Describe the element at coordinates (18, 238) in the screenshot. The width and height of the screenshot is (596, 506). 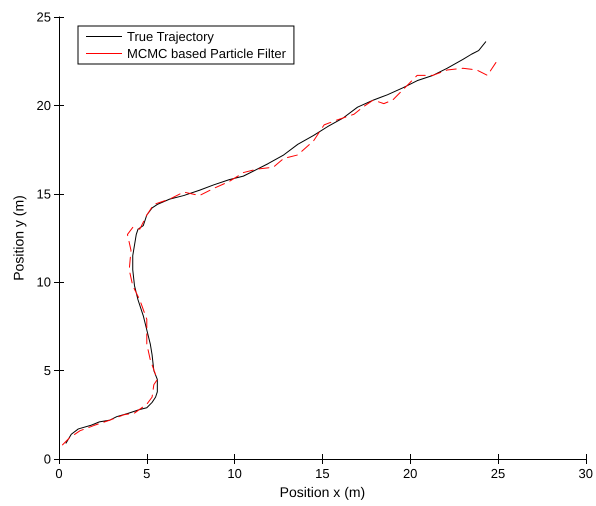
I see `y-axis-title: Position y (m)` at that location.